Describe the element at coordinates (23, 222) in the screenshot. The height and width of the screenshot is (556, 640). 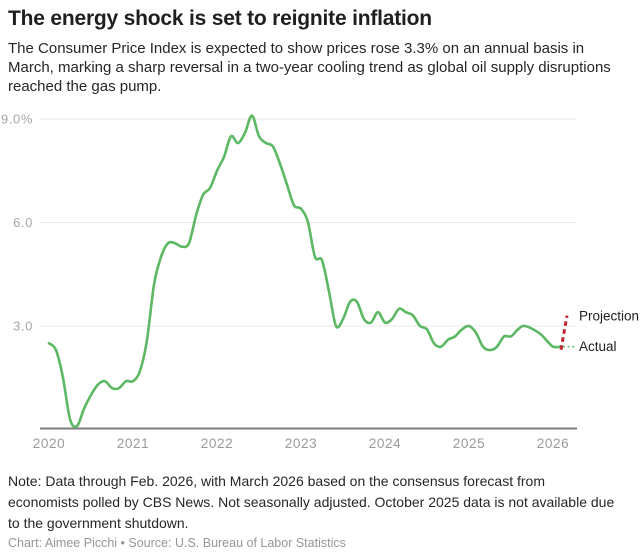
I see `y-axis-tick-label: 6.0` at that location.